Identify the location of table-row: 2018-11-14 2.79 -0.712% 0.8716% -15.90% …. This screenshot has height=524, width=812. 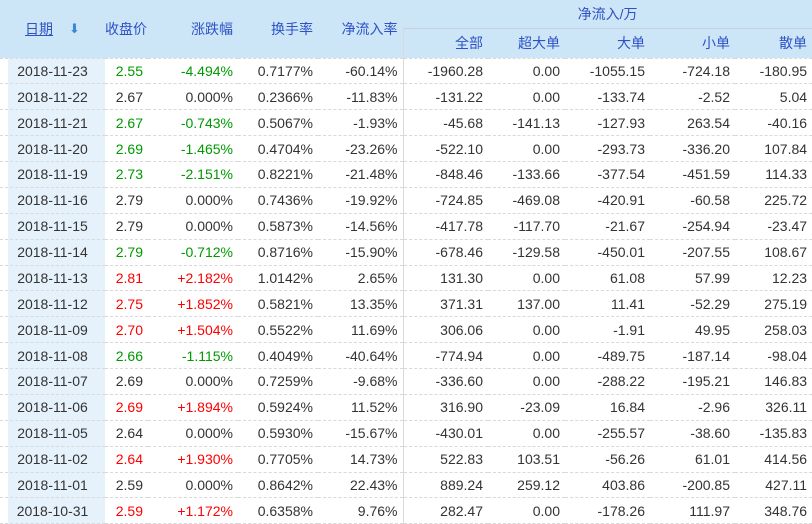
(406, 252).